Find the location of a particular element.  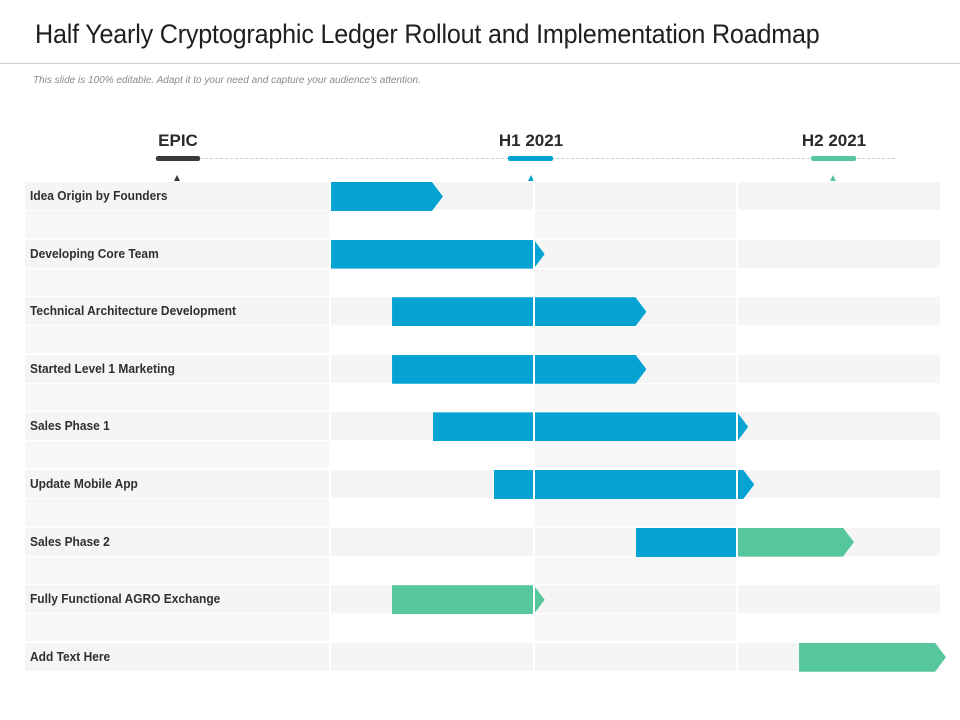

task-label: Fully Functional AGRO Exchange is located at coordinates (125, 599).